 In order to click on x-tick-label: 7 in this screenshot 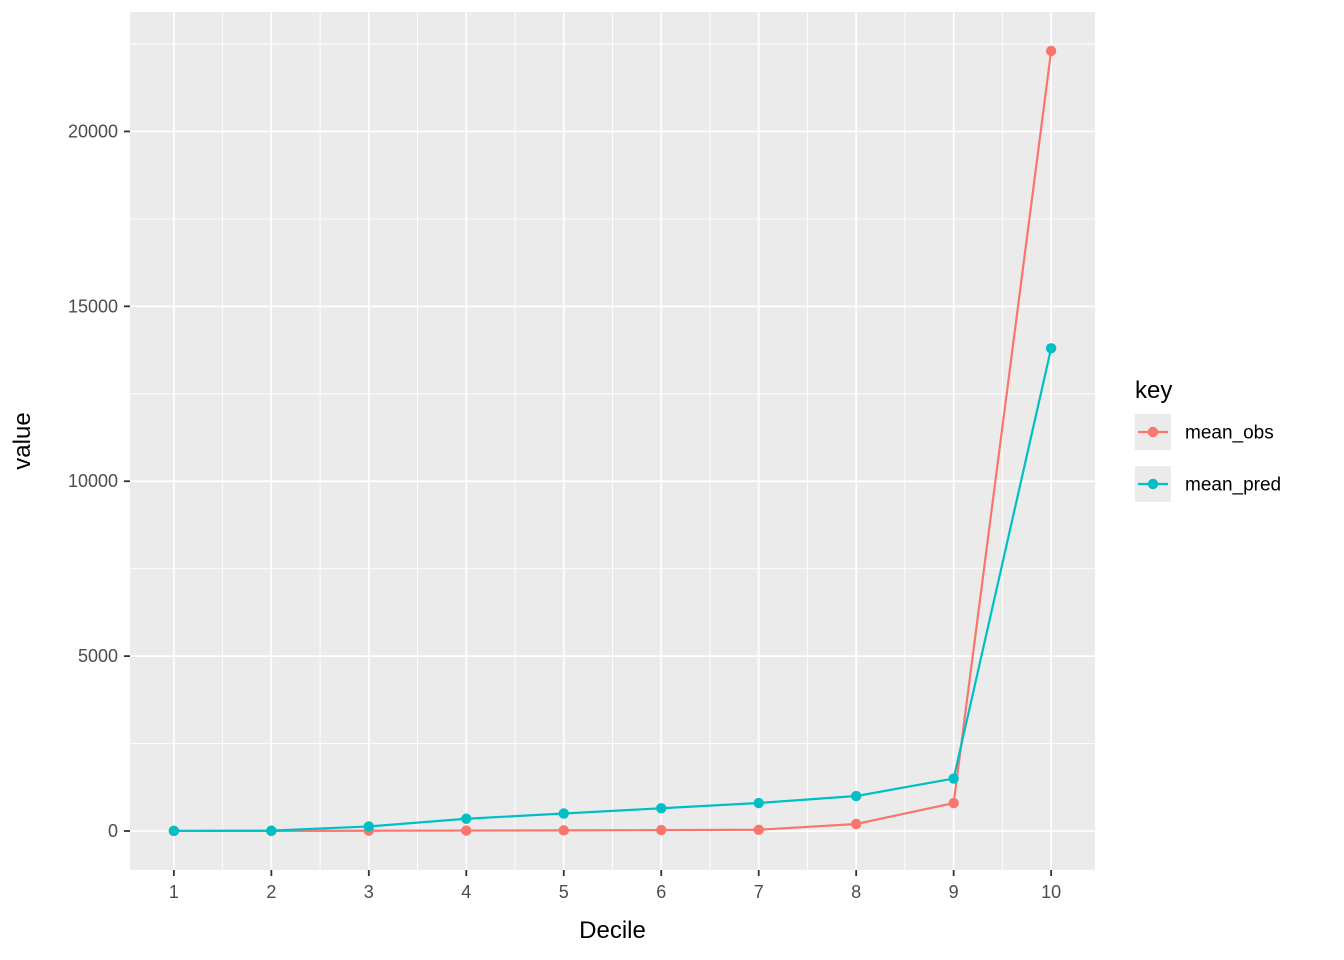, I will do `click(759, 892)`.